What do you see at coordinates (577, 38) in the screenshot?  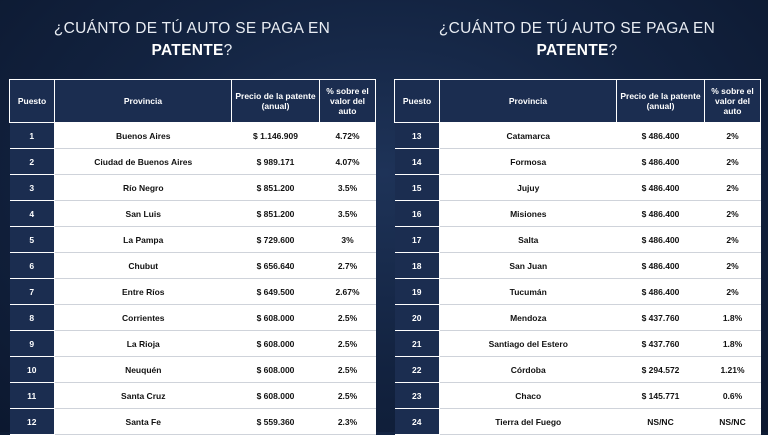 I see `right-heading: ¿CUÁNTO DE TÚ AUTO SE PAGA EN PATENTE?` at bounding box center [577, 38].